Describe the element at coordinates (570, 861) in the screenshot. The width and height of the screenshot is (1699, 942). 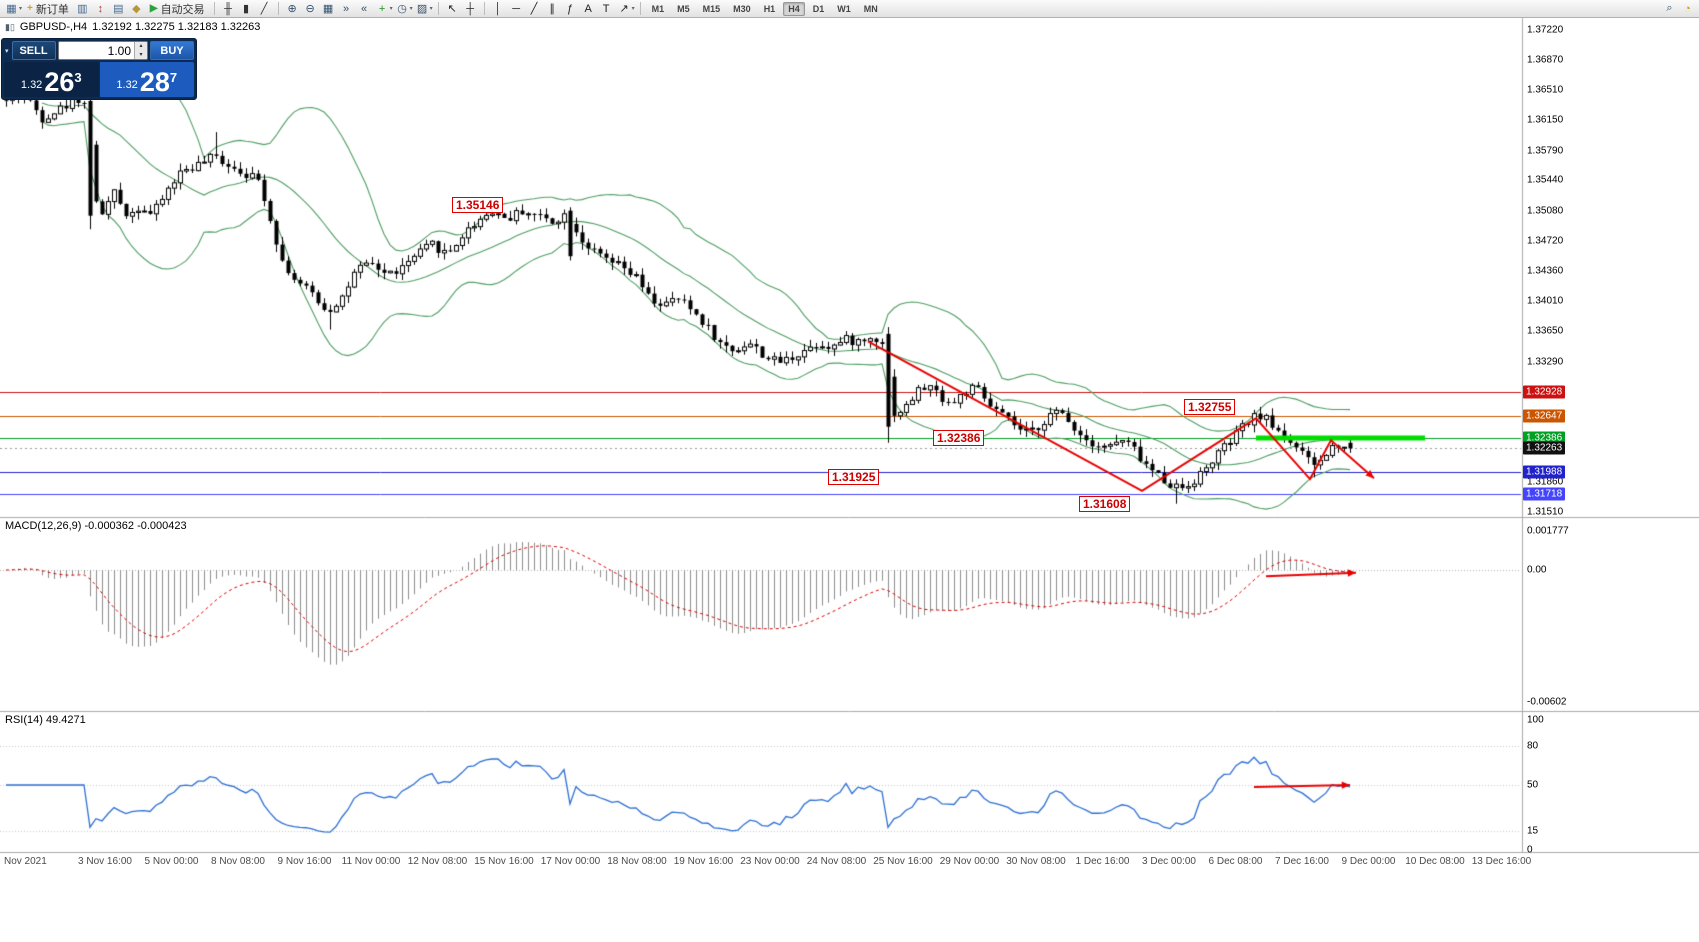
I see `time-axis-label: 17 Nov 00:00` at that location.